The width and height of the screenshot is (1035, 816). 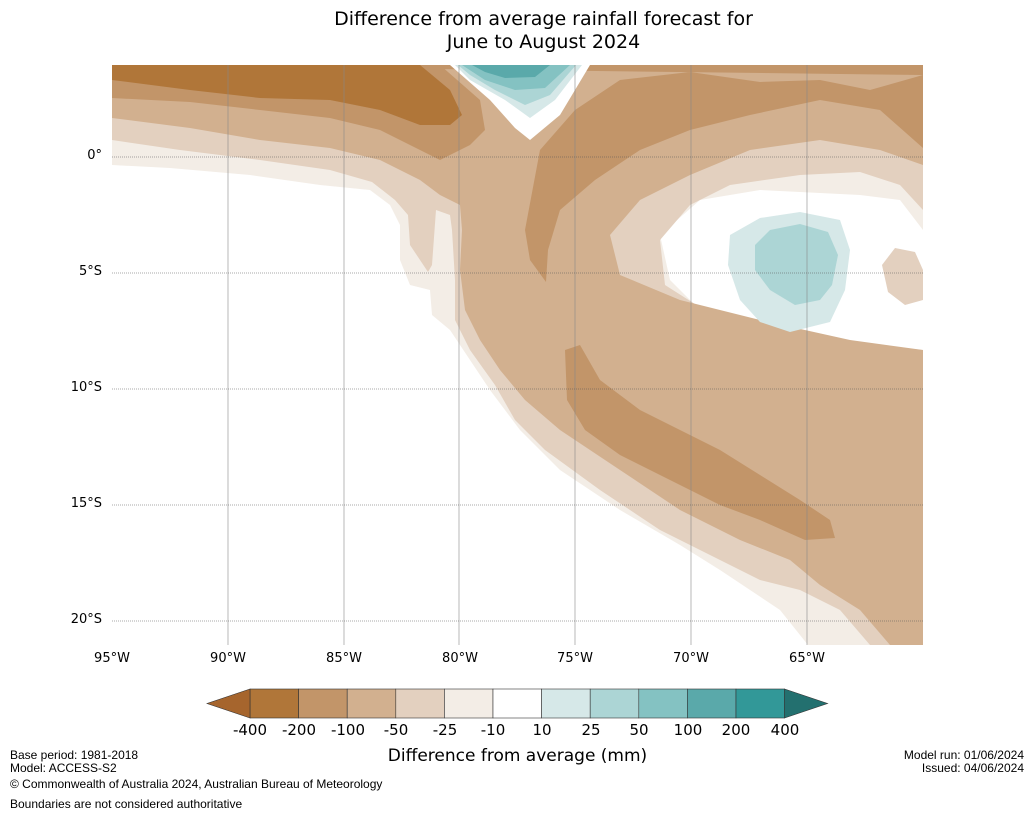 What do you see at coordinates (250, 730) in the screenshot?
I see `colorbar-label-neg400: -400` at bounding box center [250, 730].